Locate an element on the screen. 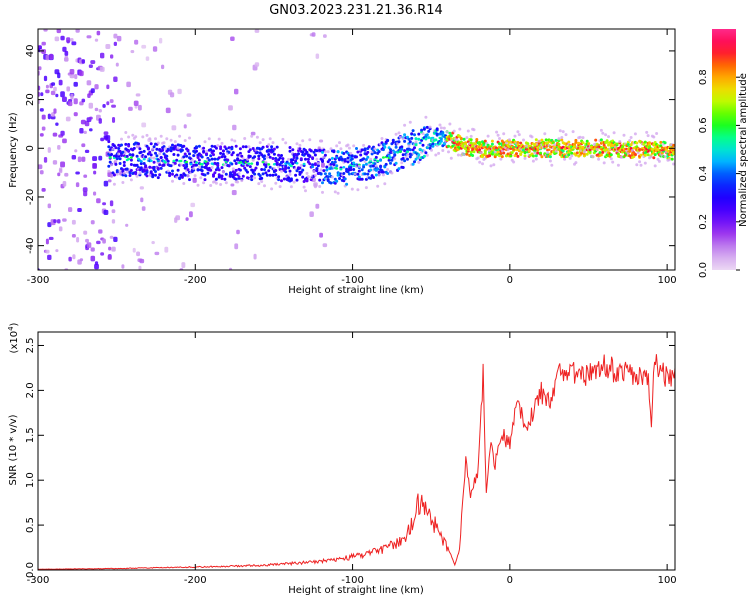 The image size is (750, 600). snr-x-label: Height of straight line (km) is located at coordinates (356, 590).